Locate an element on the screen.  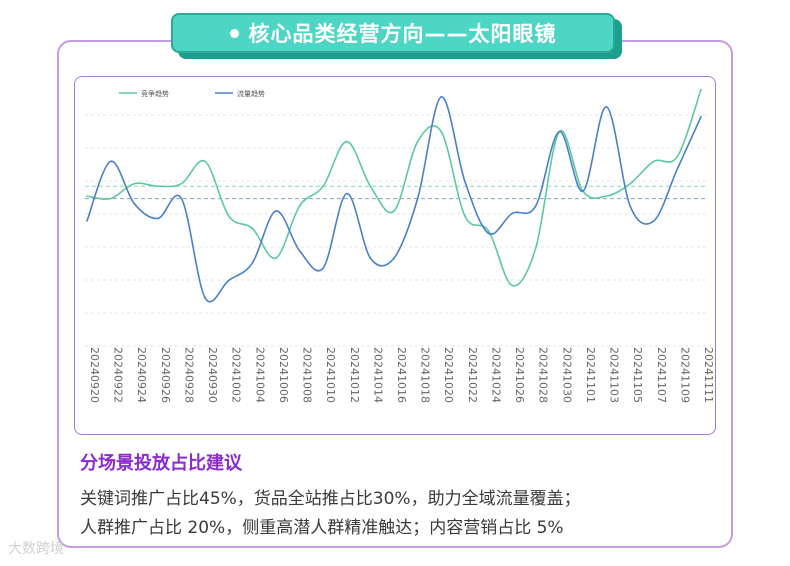
x-tick-label: 20241030 is located at coordinates (566, 375).